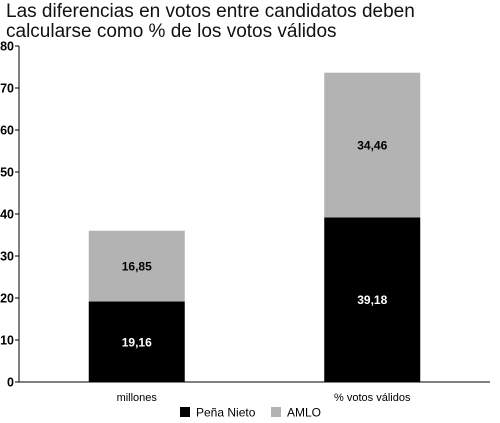  What do you see at coordinates (304, 413) in the screenshot?
I see `legend-label: AMLO` at bounding box center [304, 413].